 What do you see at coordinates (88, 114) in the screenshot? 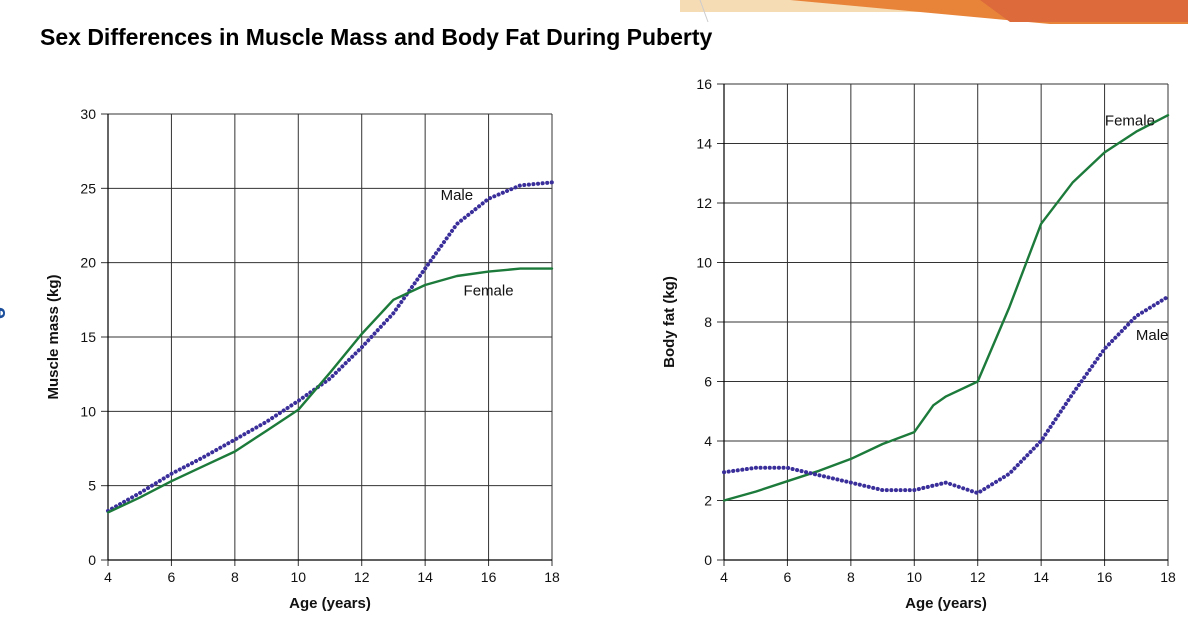
I see `y-tick-label: 30` at bounding box center [88, 114].